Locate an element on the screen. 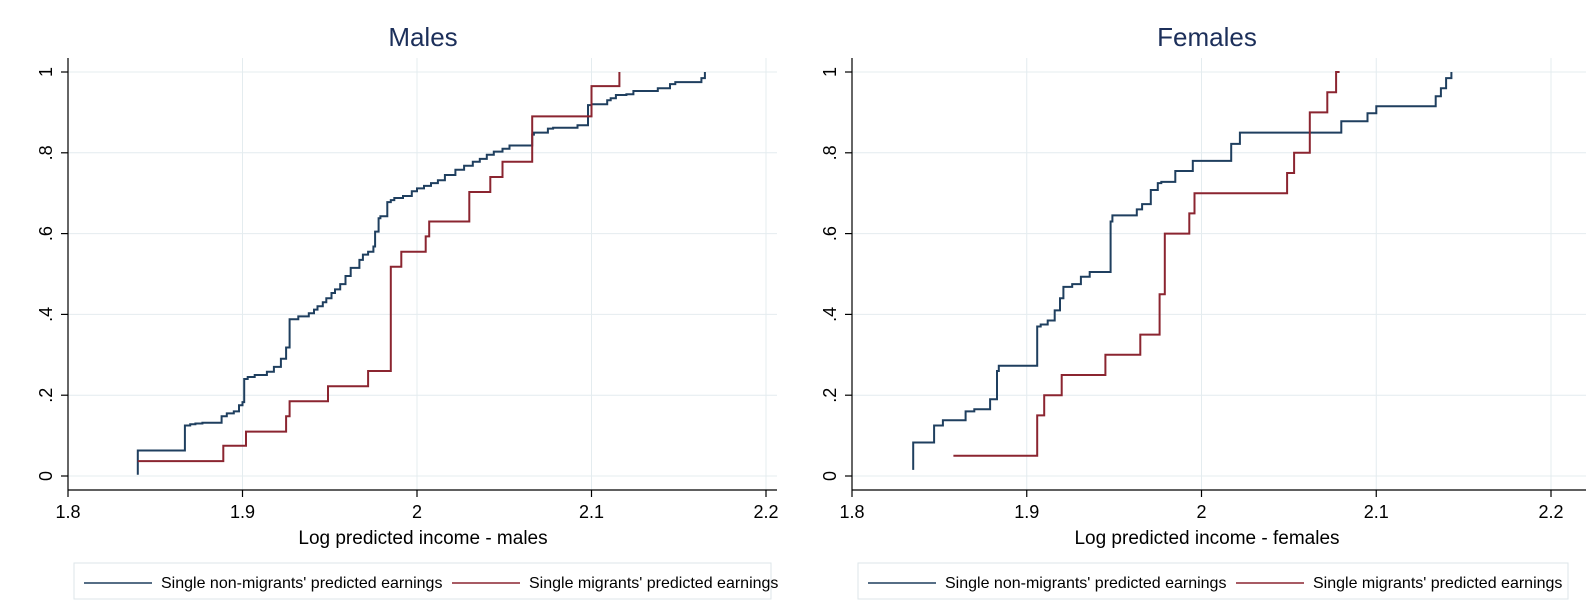 The height and width of the screenshot is (606, 1586). chart-title: Males is located at coordinates (422, 37).